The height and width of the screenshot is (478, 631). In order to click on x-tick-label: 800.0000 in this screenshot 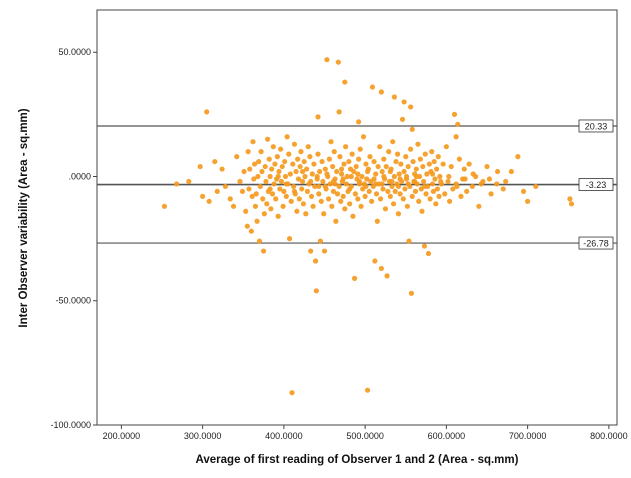, I will do `click(609, 436)`.